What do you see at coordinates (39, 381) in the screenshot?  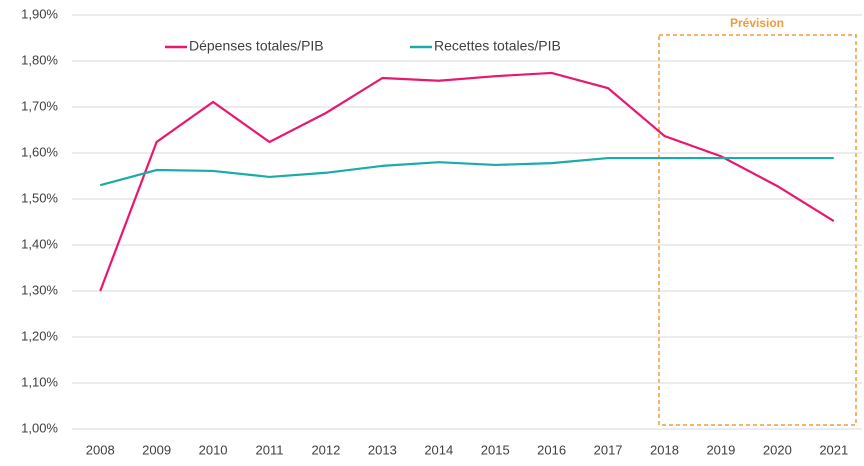 I see `y-tick-label: 1,10%` at bounding box center [39, 381].